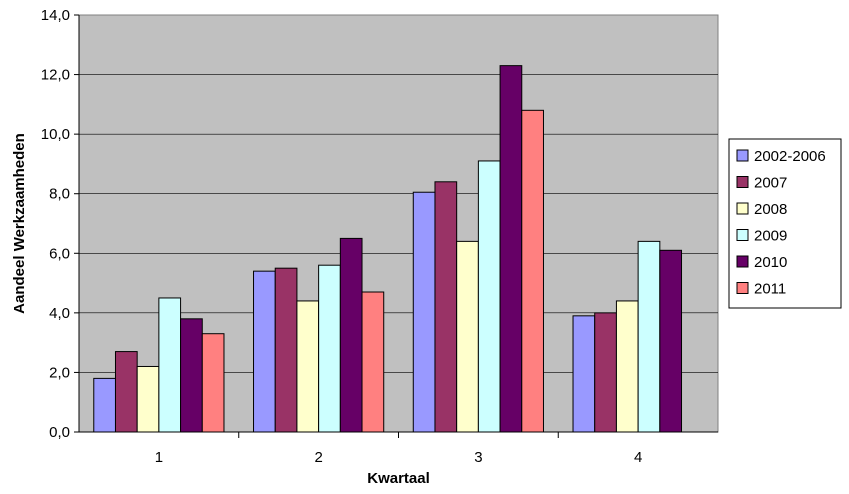 This screenshot has height=494, width=849. What do you see at coordinates (159, 457) in the screenshot?
I see `x-tick-label: 1` at bounding box center [159, 457].